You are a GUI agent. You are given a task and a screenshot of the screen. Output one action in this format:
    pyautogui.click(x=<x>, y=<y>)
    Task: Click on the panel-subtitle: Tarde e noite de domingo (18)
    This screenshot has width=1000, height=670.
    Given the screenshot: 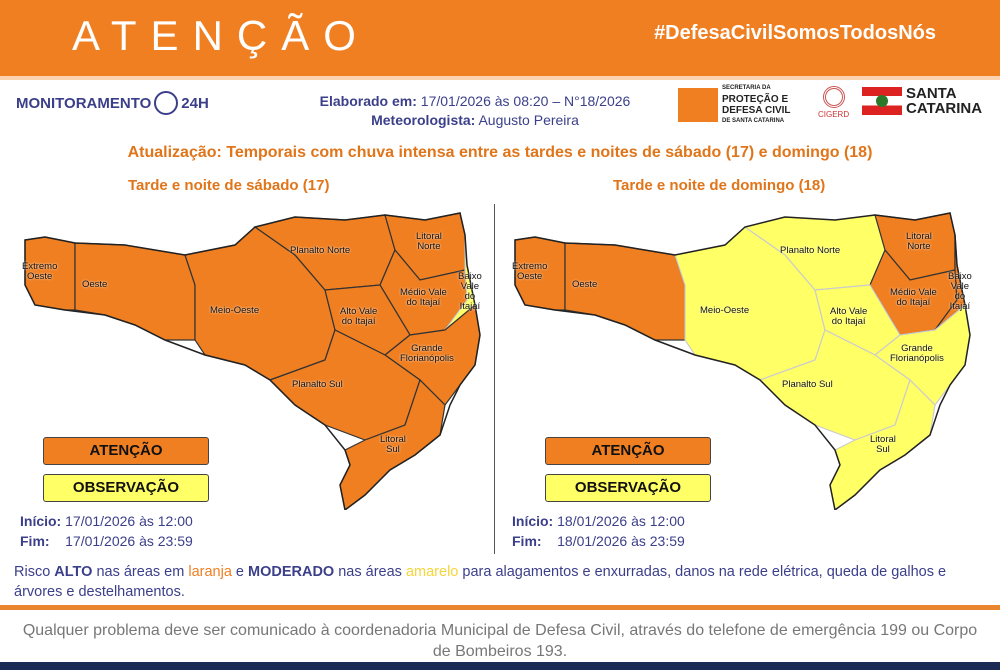 What is the action you would take?
    pyautogui.click(x=719, y=185)
    